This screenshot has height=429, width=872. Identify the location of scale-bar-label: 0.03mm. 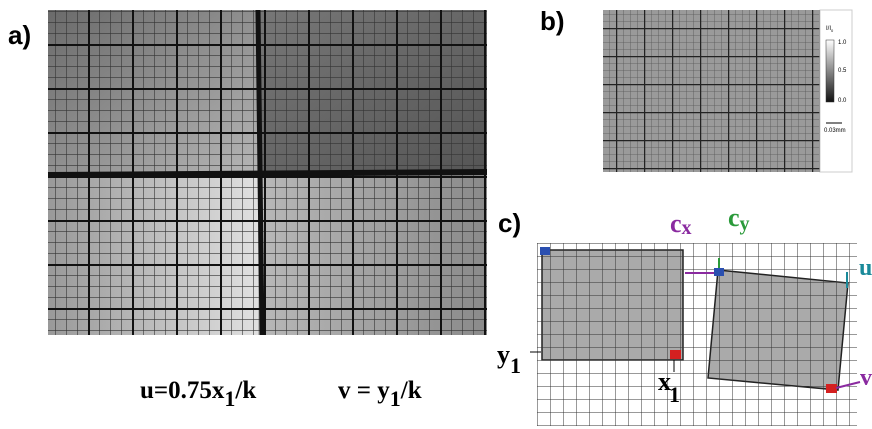
(835, 131).